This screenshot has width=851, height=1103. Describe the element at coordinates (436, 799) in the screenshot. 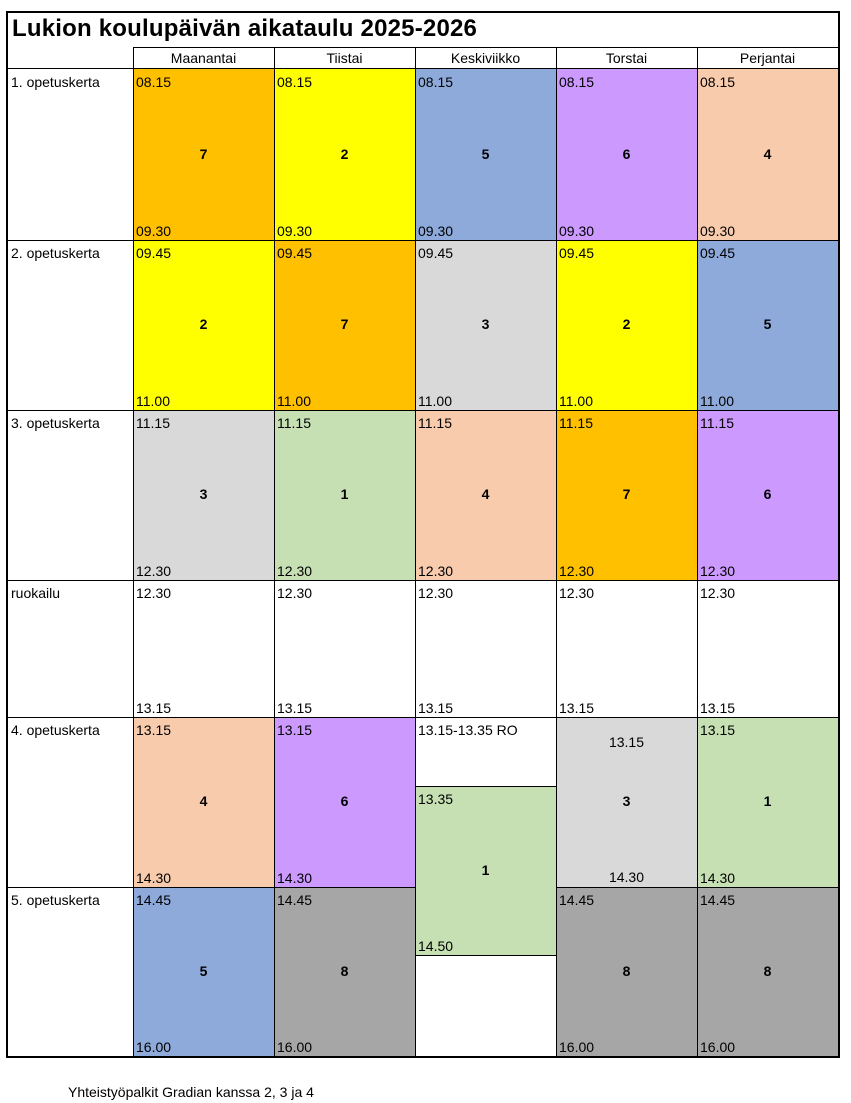

I see `start-time: 13.35` at that location.